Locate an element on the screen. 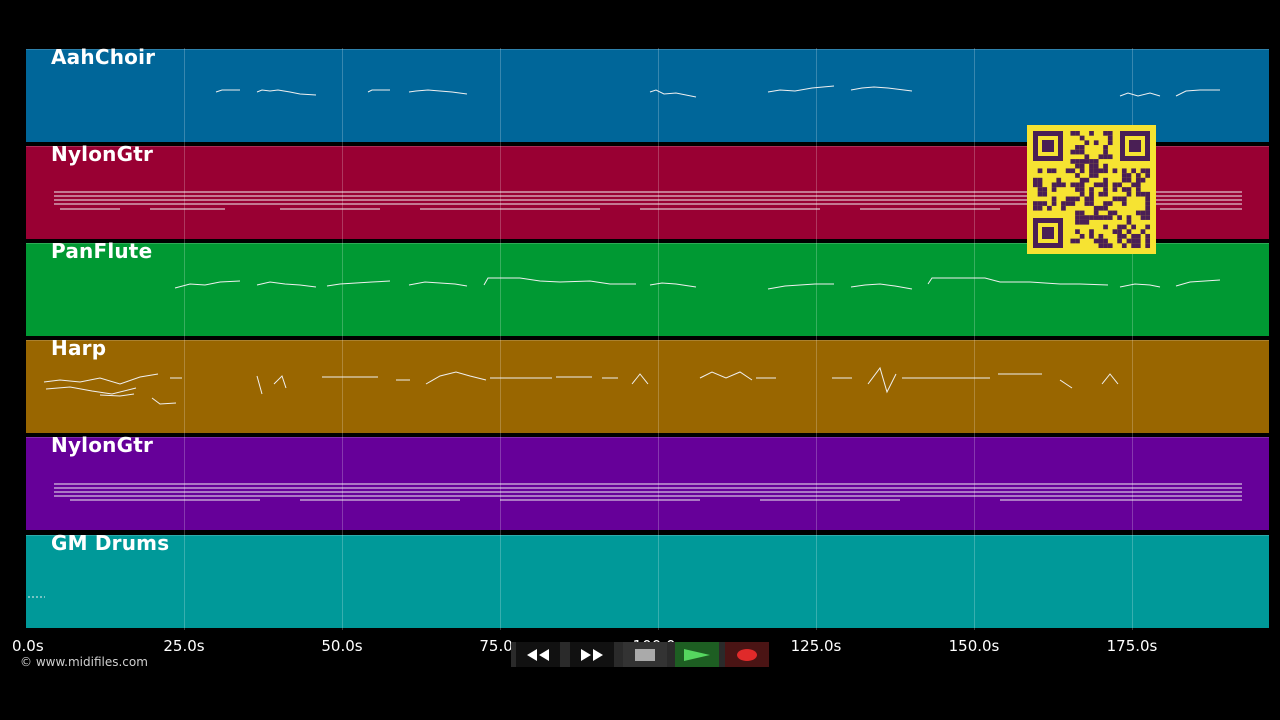  tick-label: 125.0s is located at coordinates (816, 646).